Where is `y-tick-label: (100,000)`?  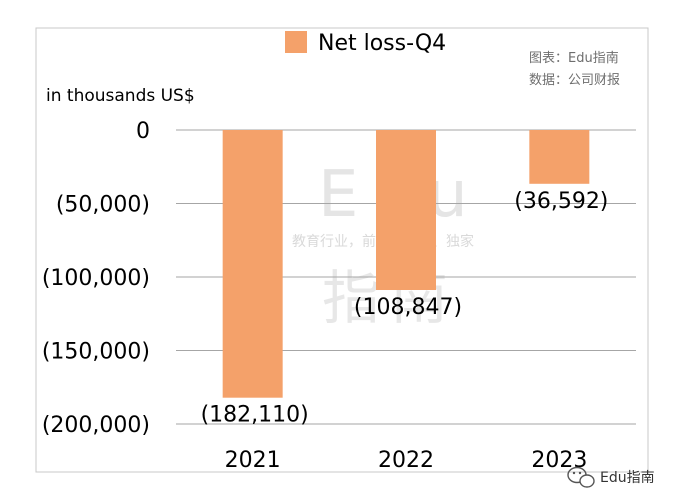 y-tick-label: (100,000) is located at coordinates (96, 278).